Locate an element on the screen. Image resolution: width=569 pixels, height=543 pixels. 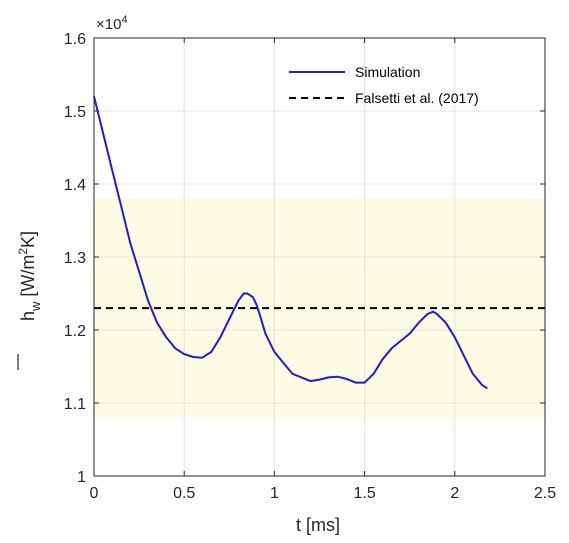
x-tick-label: 0.5 is located at coordinates (184, 493).